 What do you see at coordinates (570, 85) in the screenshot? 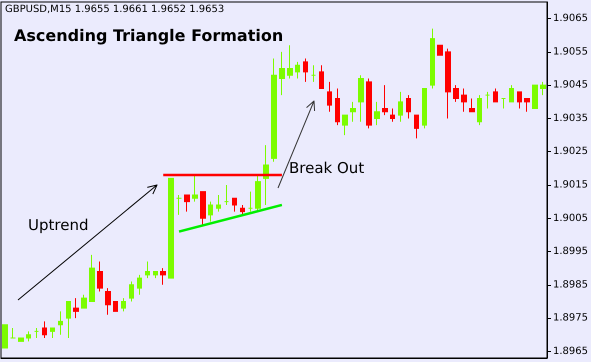
I see `y-tick-label: 1.9045` at bounding box center [570, 85].